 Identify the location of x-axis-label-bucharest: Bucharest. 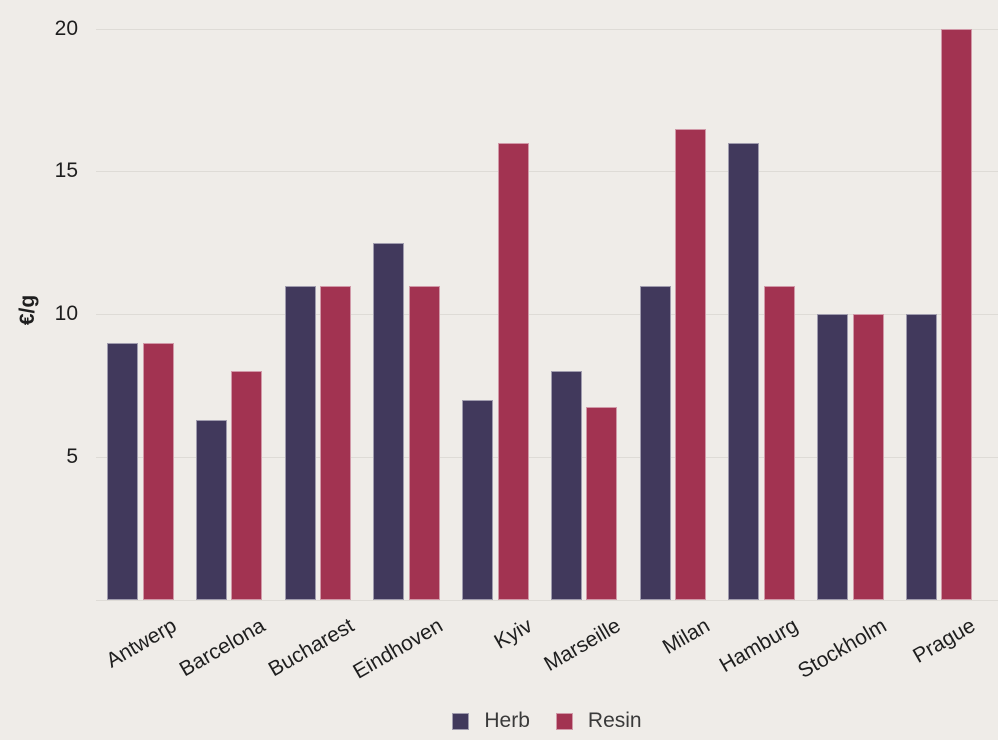
(311, 648).